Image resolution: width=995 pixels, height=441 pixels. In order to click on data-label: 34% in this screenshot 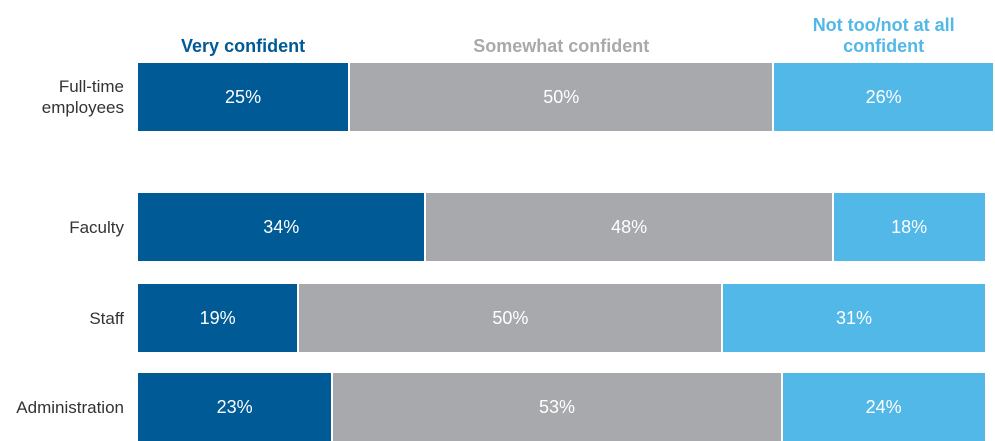, I will do `click(281, 226)`.